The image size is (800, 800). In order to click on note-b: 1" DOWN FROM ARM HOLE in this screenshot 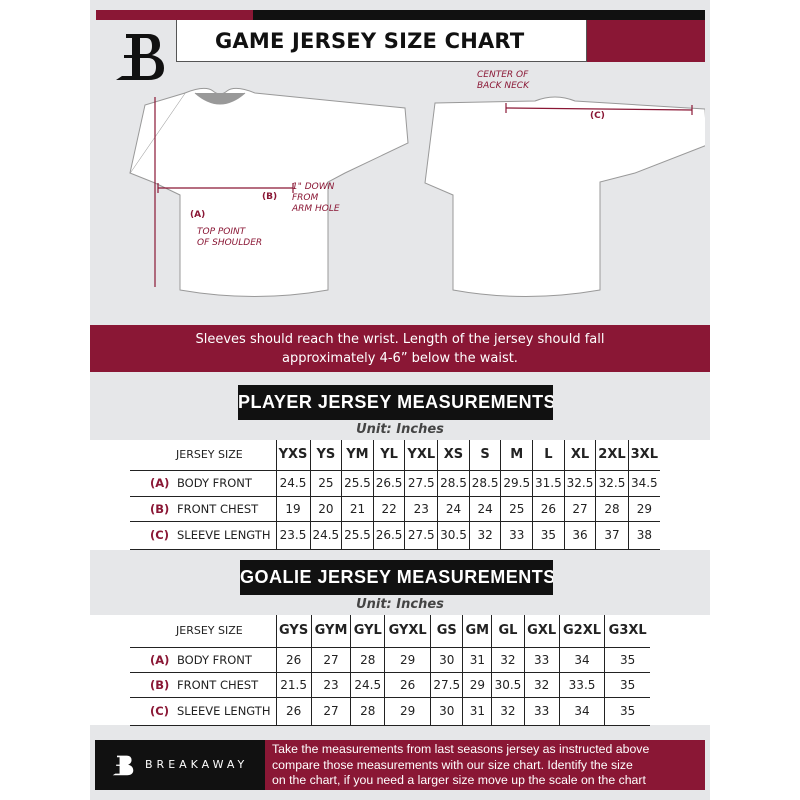, I will do `click(316, 198)`.